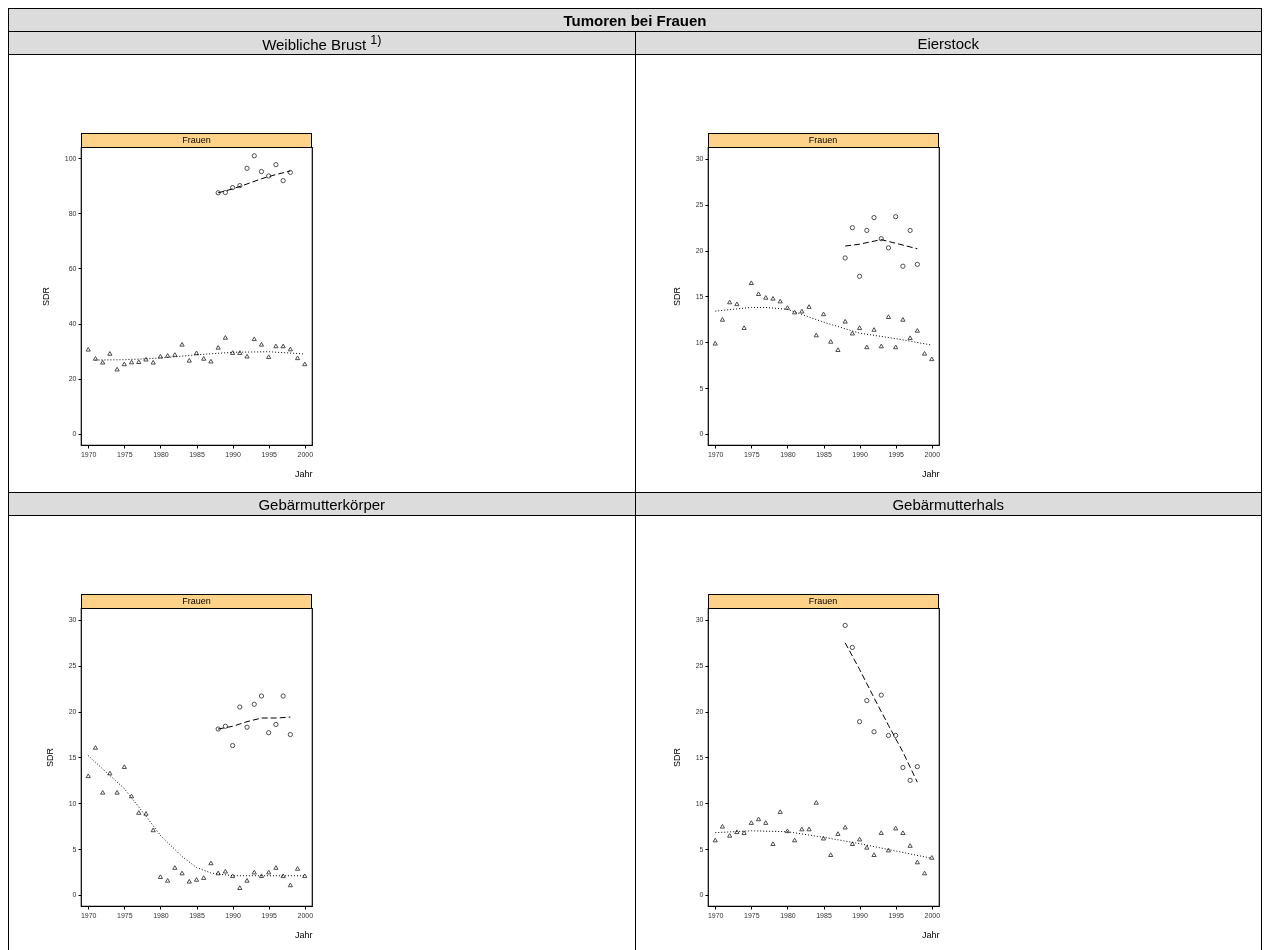  I want to click on chart-title: Gebärmutterkörper, so click(321, 504).